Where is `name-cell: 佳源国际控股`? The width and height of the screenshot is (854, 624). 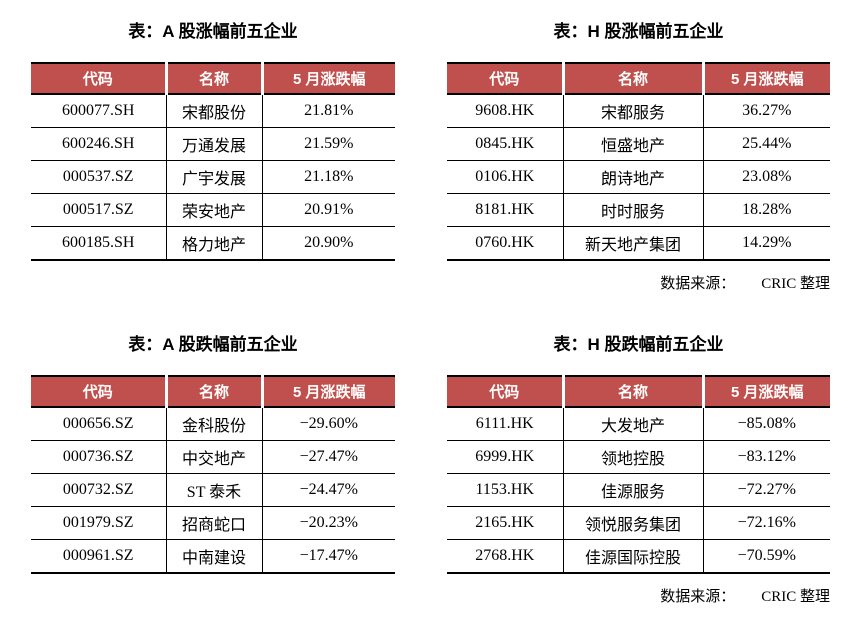
name-cell: 佳源国际控股 is located at coordinates (632, 556).